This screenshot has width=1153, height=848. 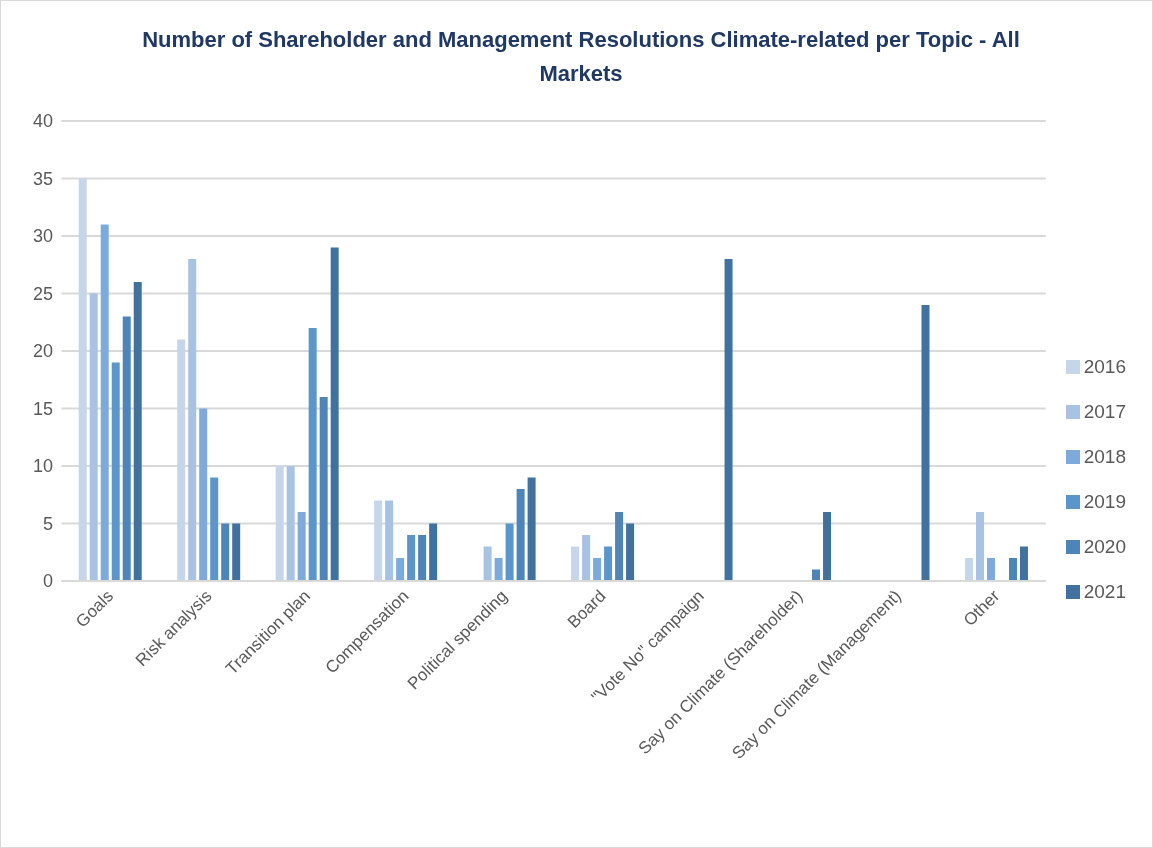 What do you see at coordinates (42, 351) in the screenshot?
I see `y-tick-label: 20` at bounding box center [42, 351].